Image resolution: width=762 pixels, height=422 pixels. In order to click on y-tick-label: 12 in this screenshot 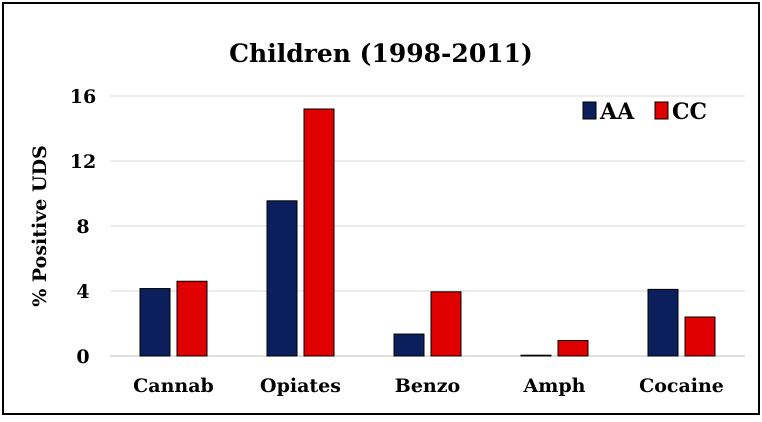, I will do `click(83, 162)`.